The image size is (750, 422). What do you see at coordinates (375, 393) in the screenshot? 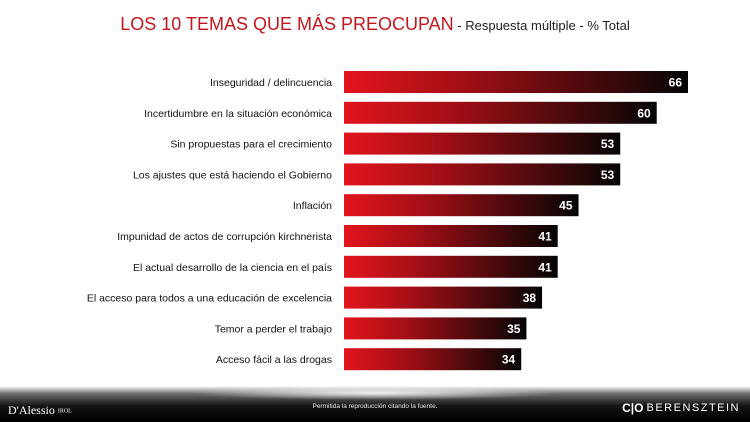
I see `footer-shine` at bounding box center [375, 393].